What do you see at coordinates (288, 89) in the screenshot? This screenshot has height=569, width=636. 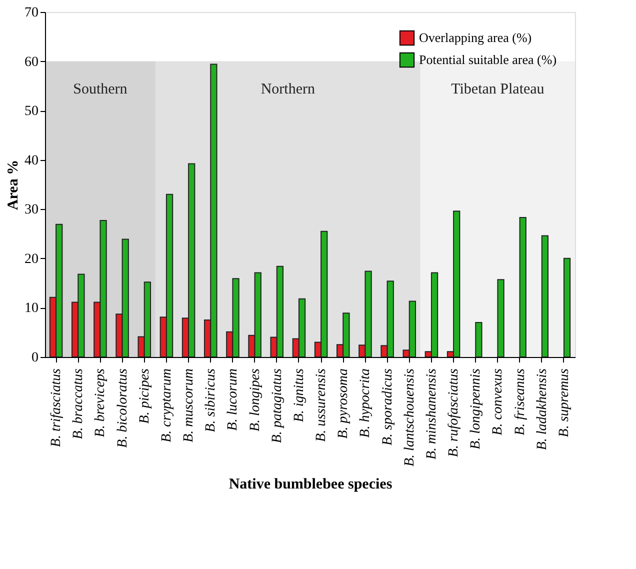 I see `band-label: Northern` at bounding box center [288, 89].